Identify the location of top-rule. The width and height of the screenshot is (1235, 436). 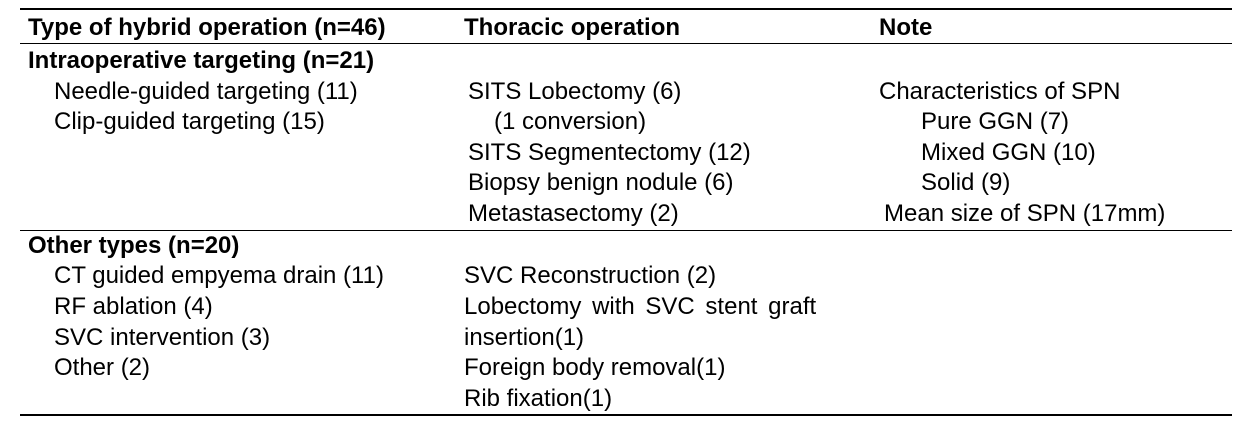
(626, 9).